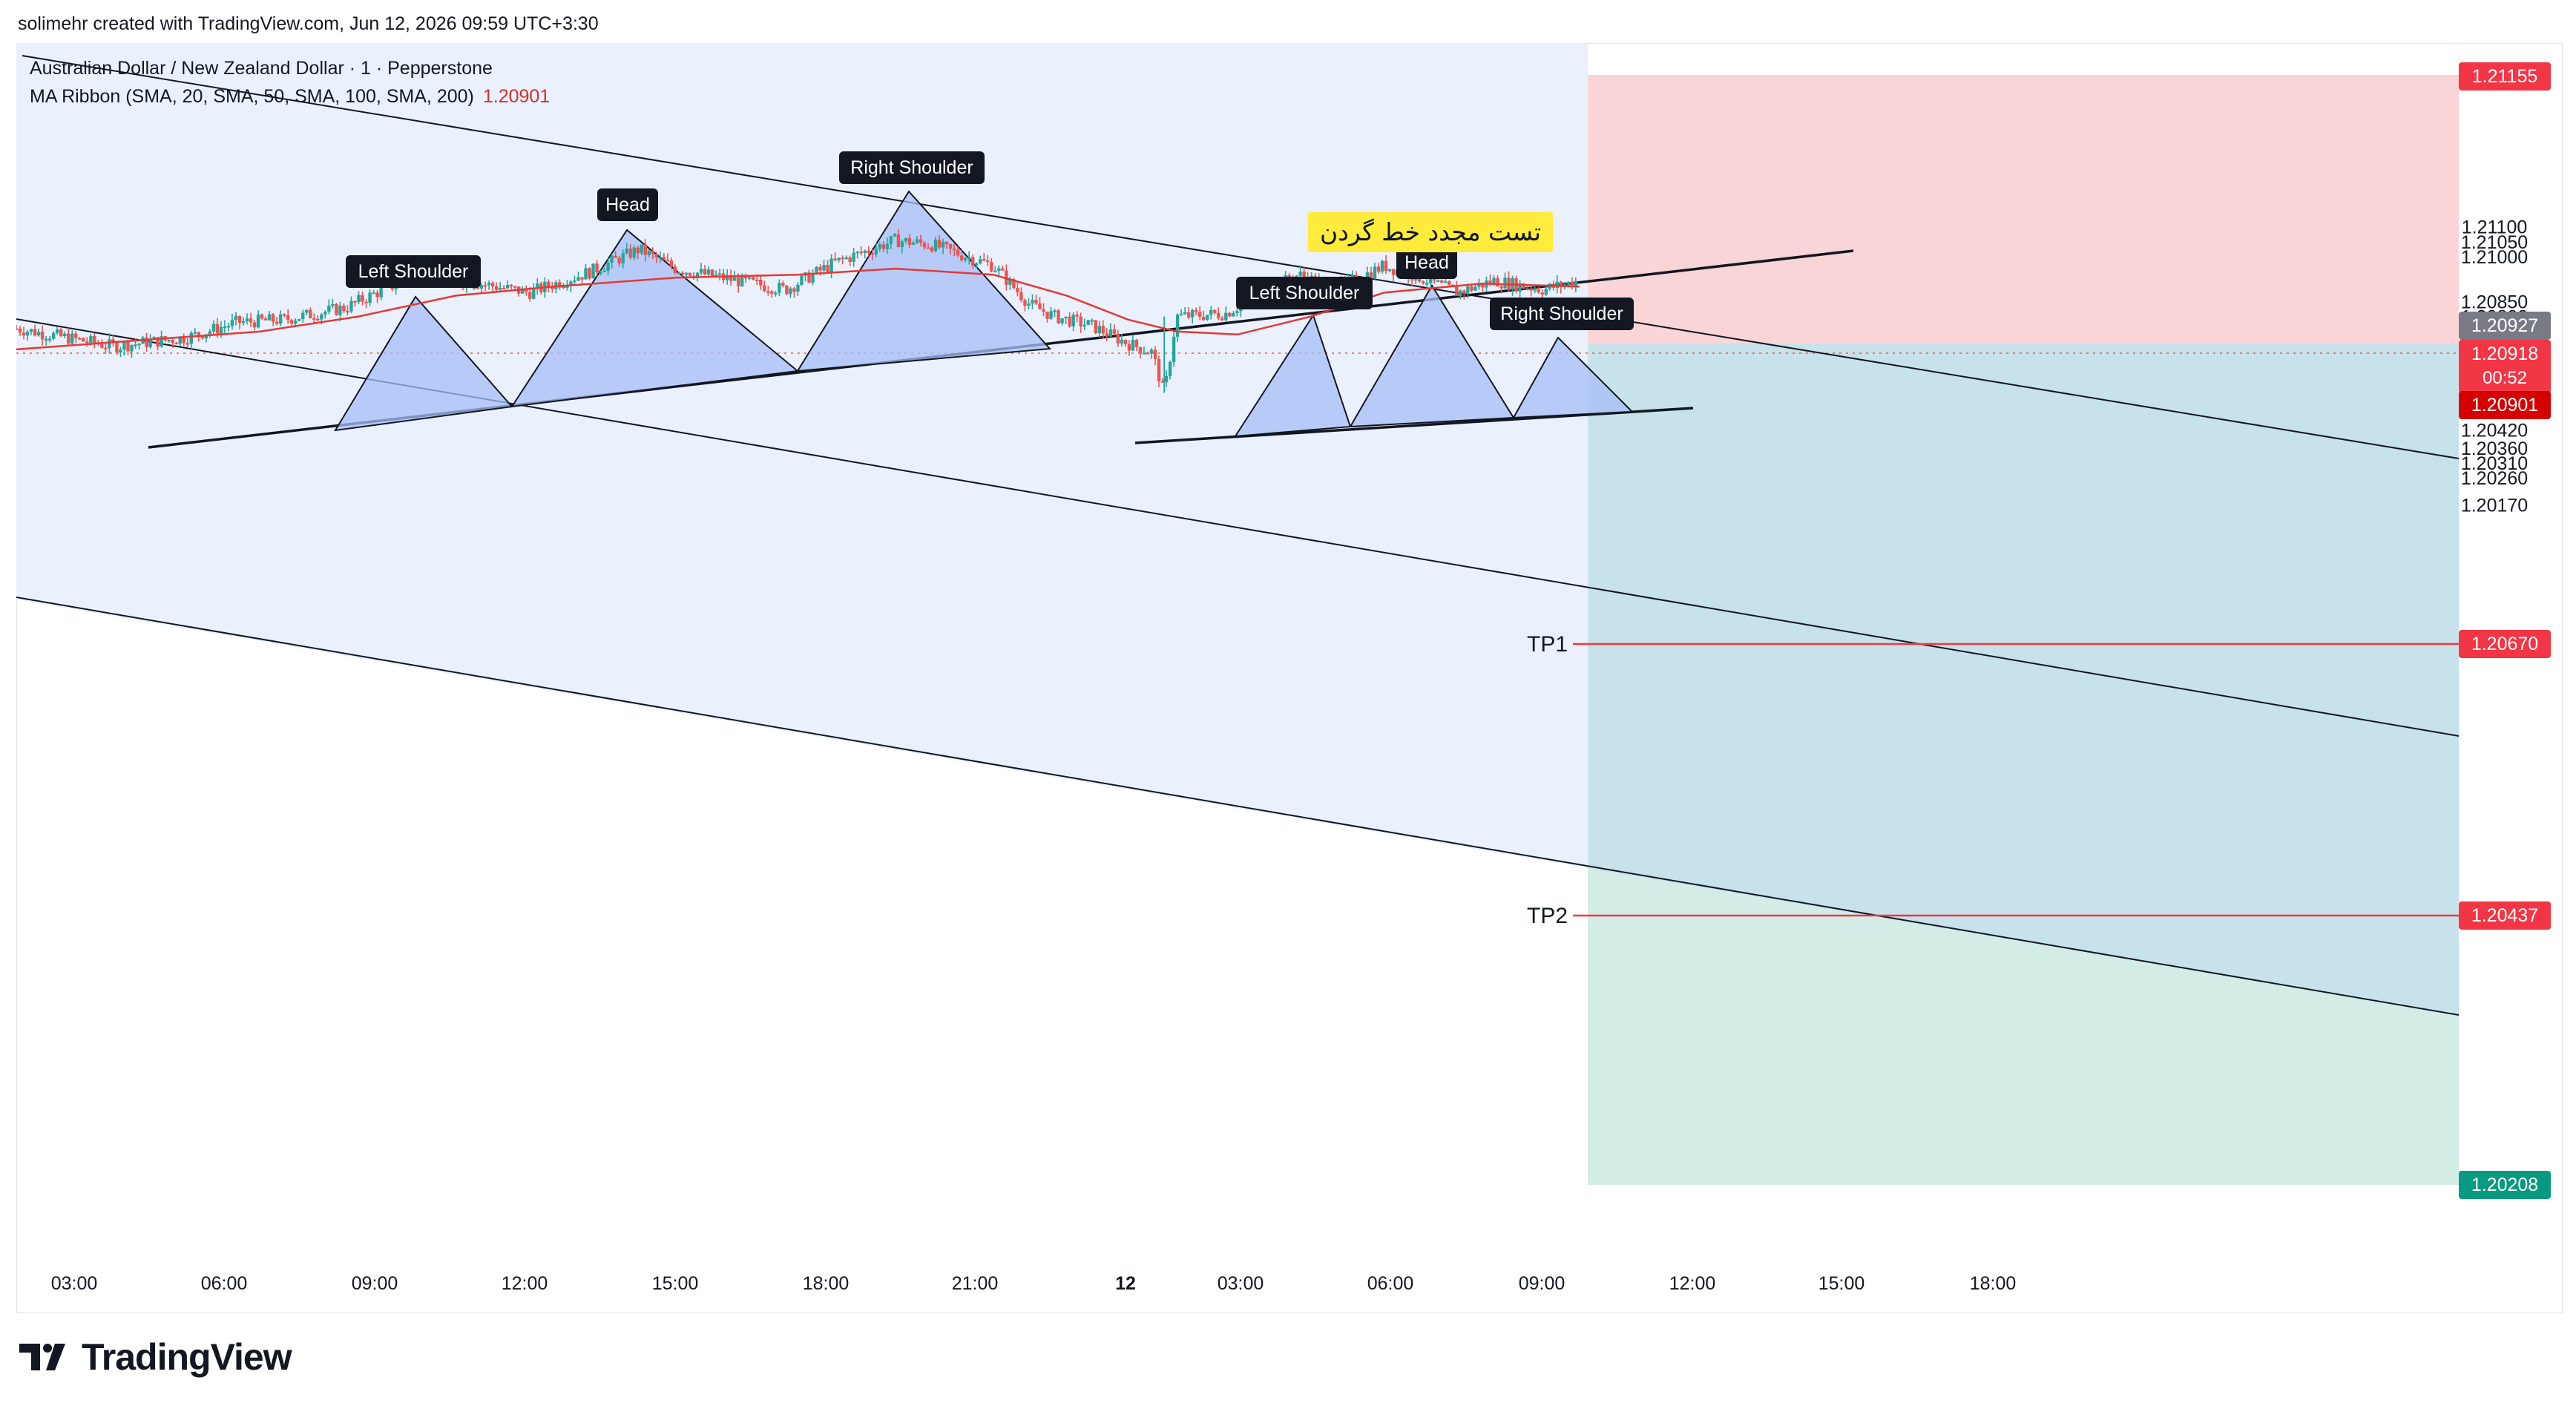 The image size is (2576, 1406). I want to click on tp2-label: TP2, so click(1547, 916).